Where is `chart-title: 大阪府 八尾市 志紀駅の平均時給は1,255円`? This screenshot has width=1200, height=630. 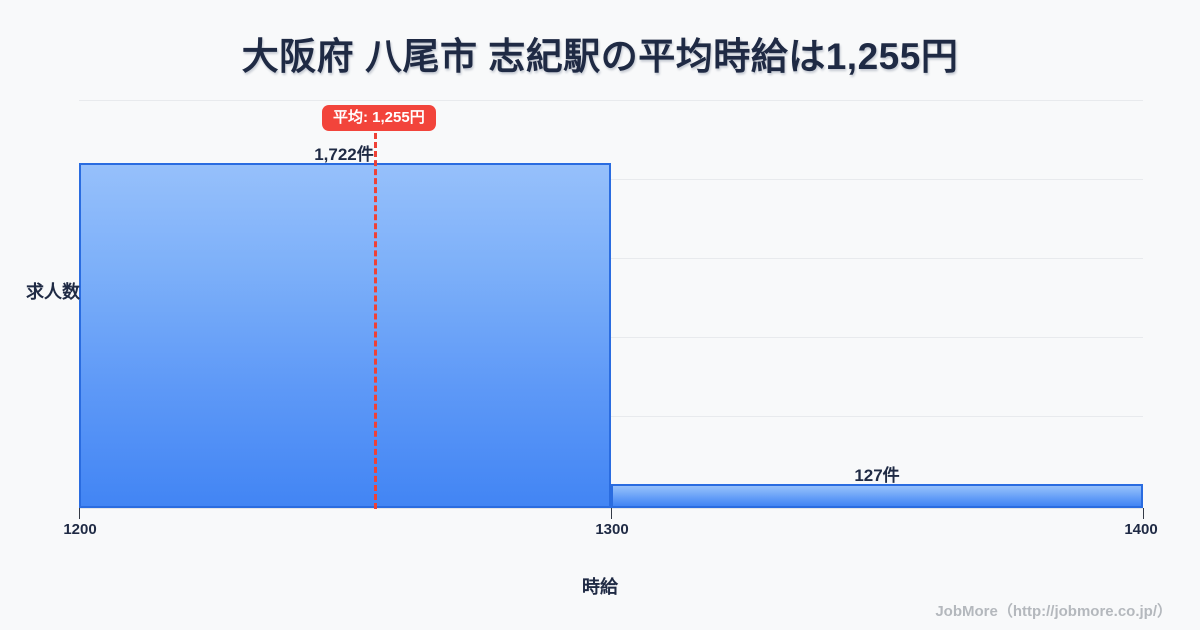
chart-title: 大阪府 八尾市 志紀駅の平均時給は1,255円 is located at coordinates (600, 56).